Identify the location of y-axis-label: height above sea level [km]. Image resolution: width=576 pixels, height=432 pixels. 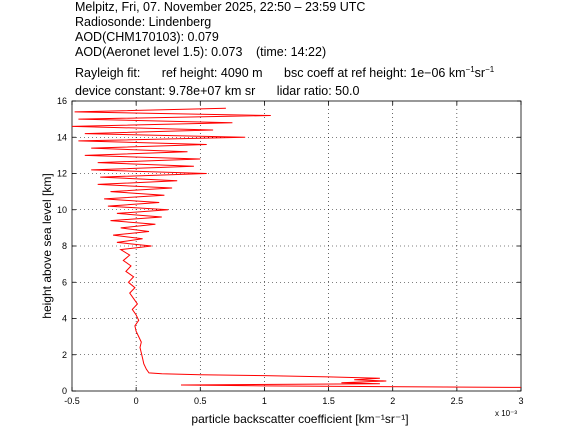
(47, 245).